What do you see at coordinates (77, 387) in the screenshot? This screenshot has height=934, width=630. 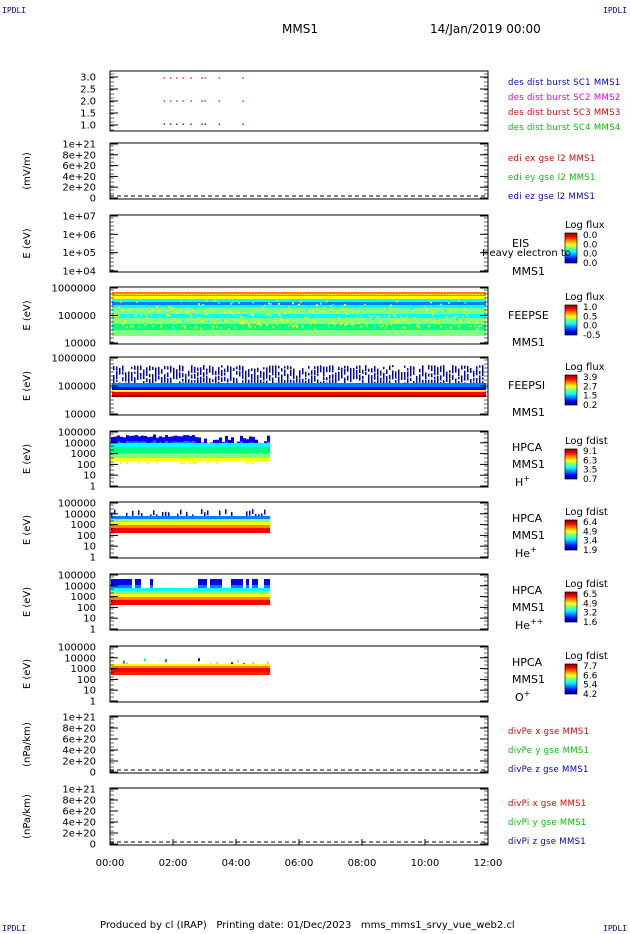 I see `ytick-label-feepsi-1: 100000` at bounding box center [77, 387].